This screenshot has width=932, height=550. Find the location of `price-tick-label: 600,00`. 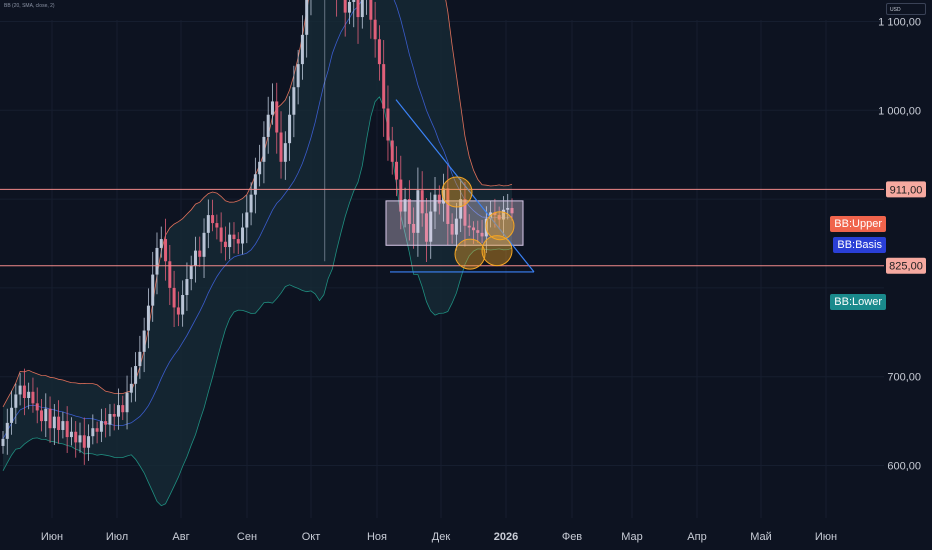

price-tick-label: 600,00 is located at coordinates (904, 467).